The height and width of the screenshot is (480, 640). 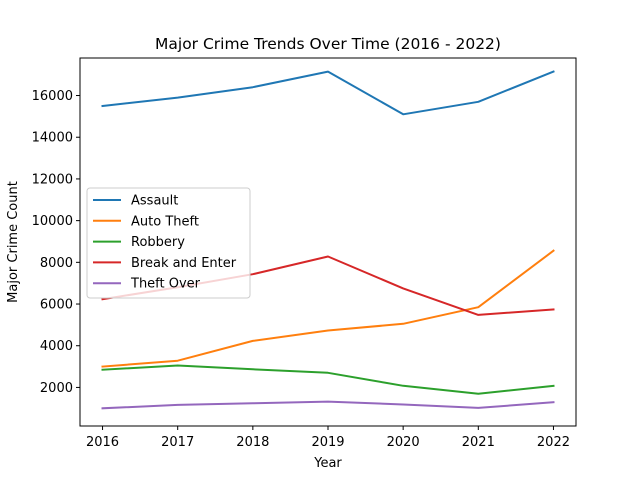 I want to click on x-tick-label-3: 2019, so click(x=327, y=442).